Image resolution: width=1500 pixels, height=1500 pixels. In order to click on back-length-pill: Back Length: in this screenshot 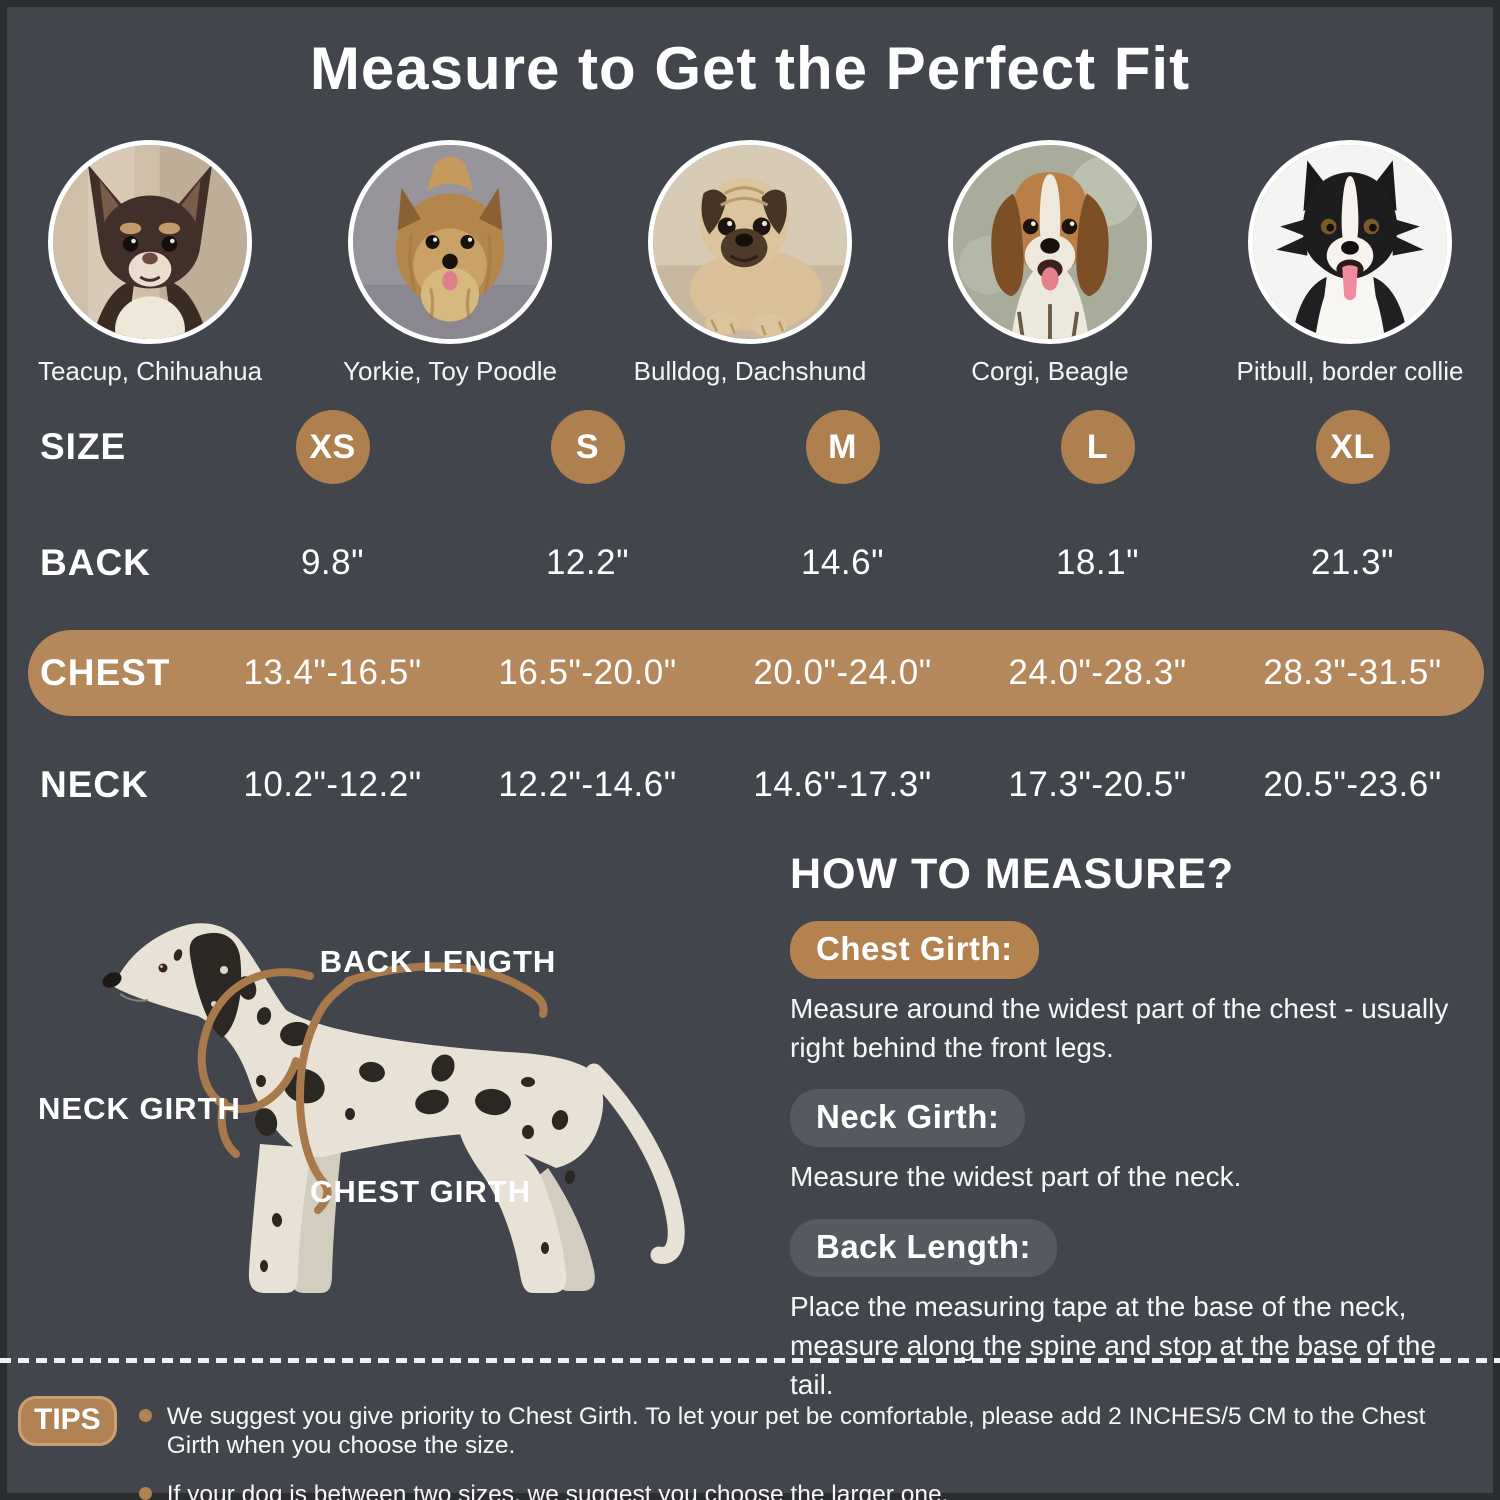, I will do `click(924, 1247)`.